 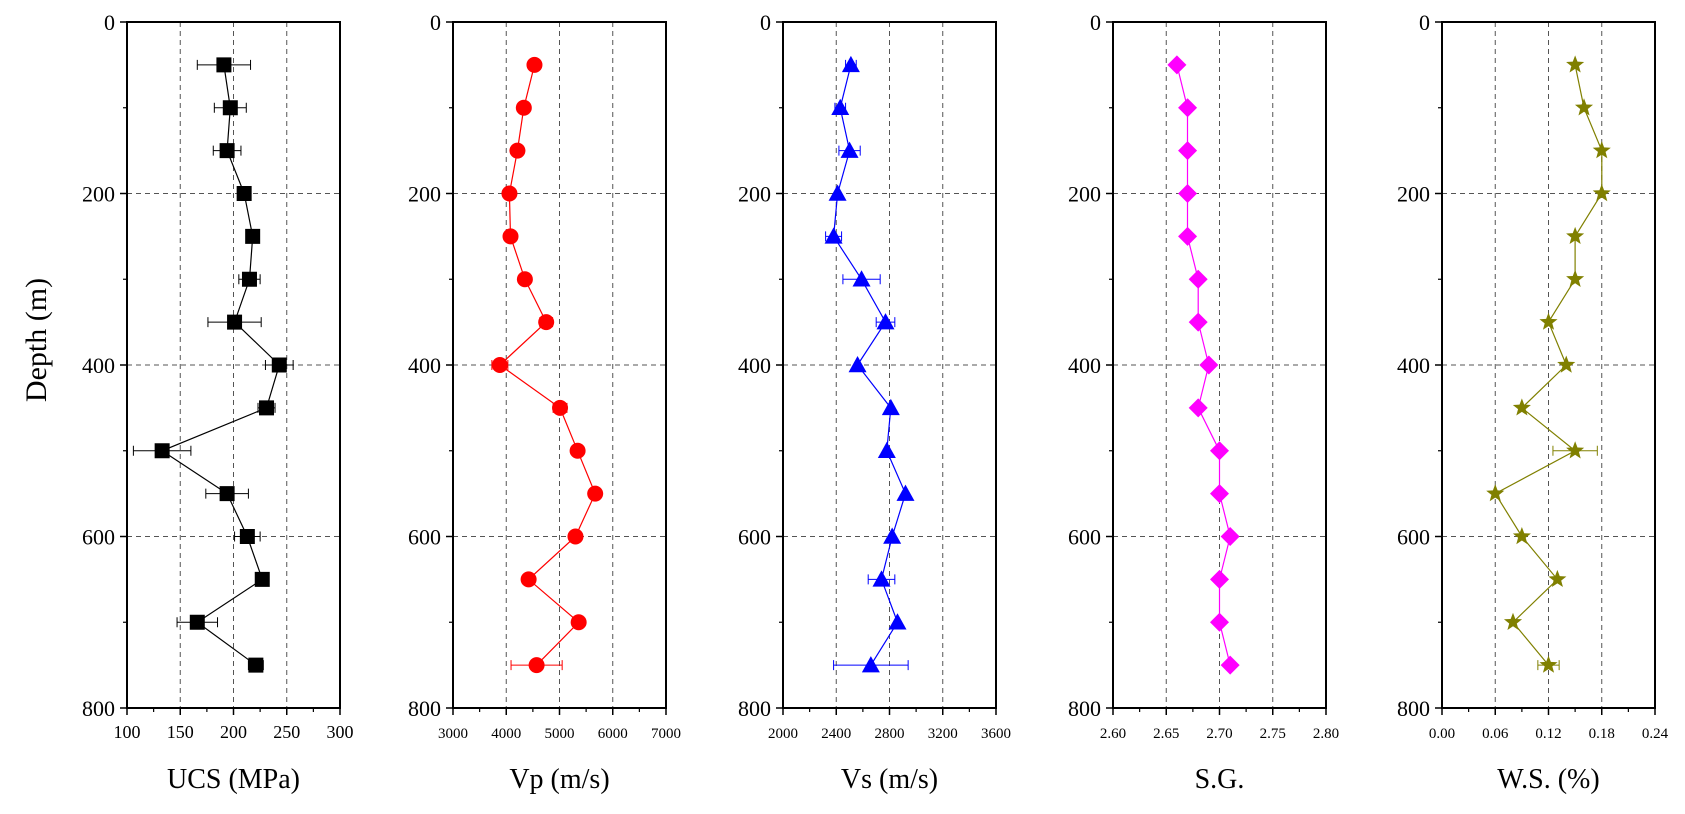 I want to click on x-tick-label: 4000, so click(x=506, y=734).